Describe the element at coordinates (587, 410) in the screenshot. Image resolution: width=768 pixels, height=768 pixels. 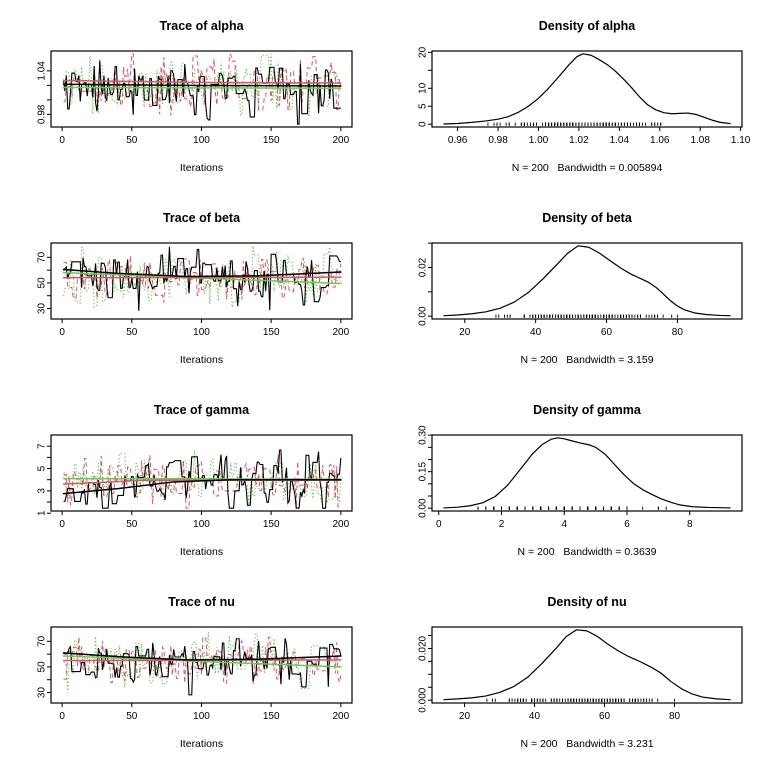
I see `density-gamma-title: Density of gamma` at that location.